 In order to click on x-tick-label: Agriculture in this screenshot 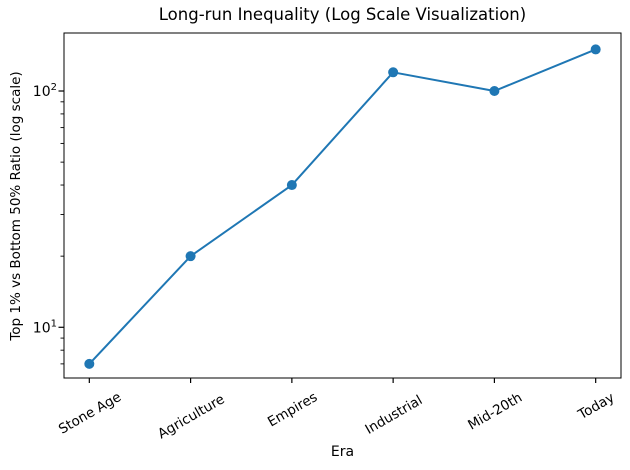, I will do `click(191, 416)`.